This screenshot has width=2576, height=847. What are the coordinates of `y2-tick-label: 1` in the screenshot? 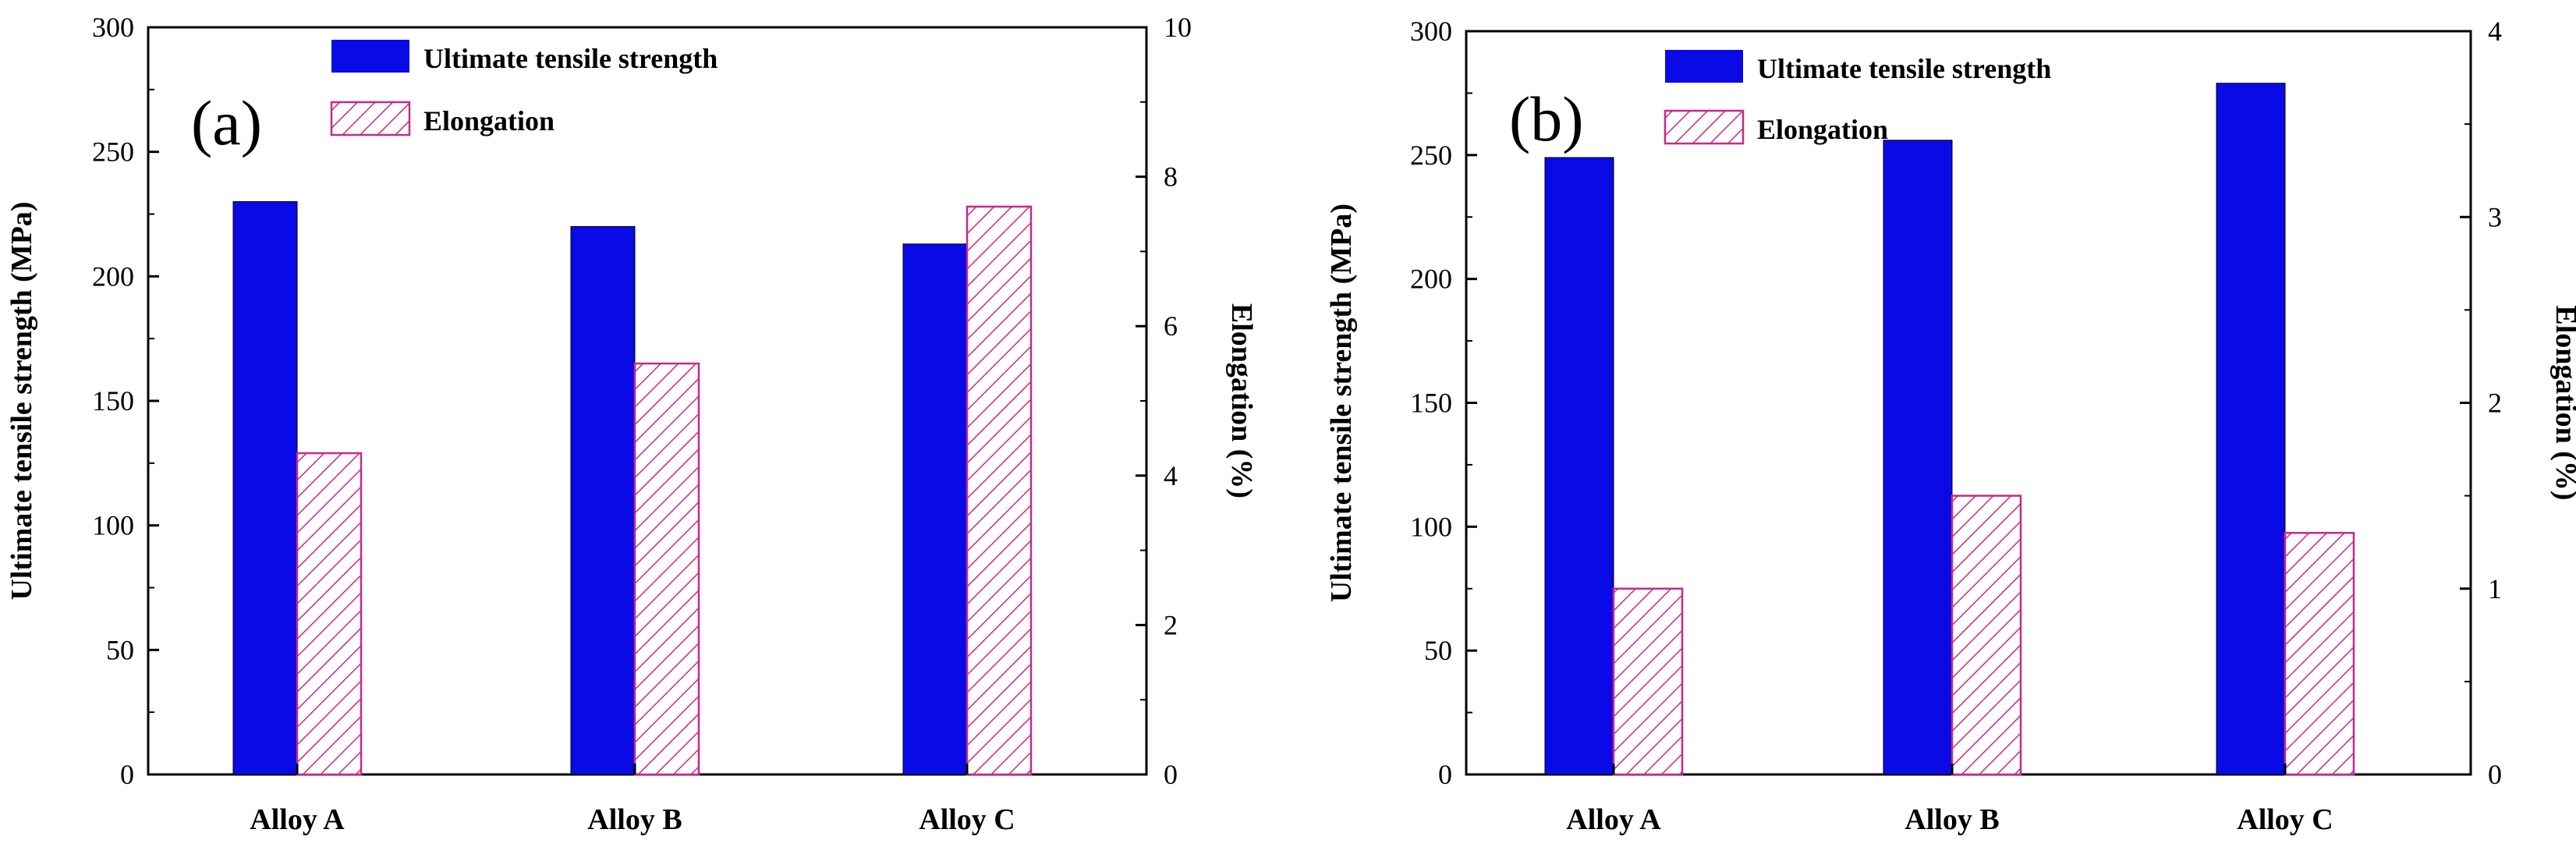 It's located at (2495, 588).